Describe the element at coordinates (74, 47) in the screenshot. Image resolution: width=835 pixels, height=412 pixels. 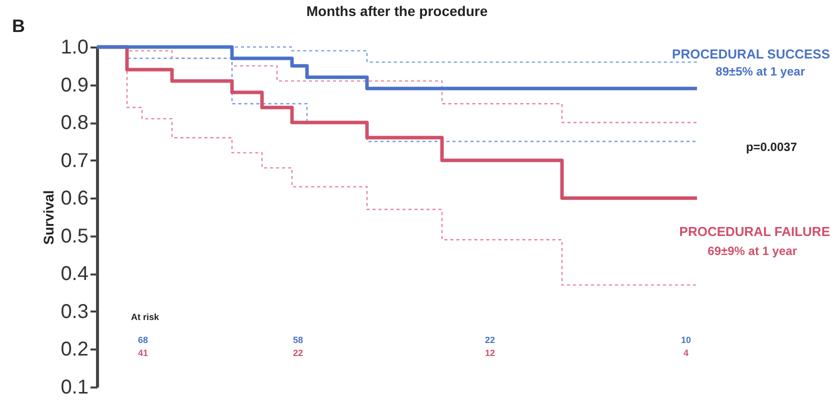
I see `y-tick-label: 1.0` at that location.